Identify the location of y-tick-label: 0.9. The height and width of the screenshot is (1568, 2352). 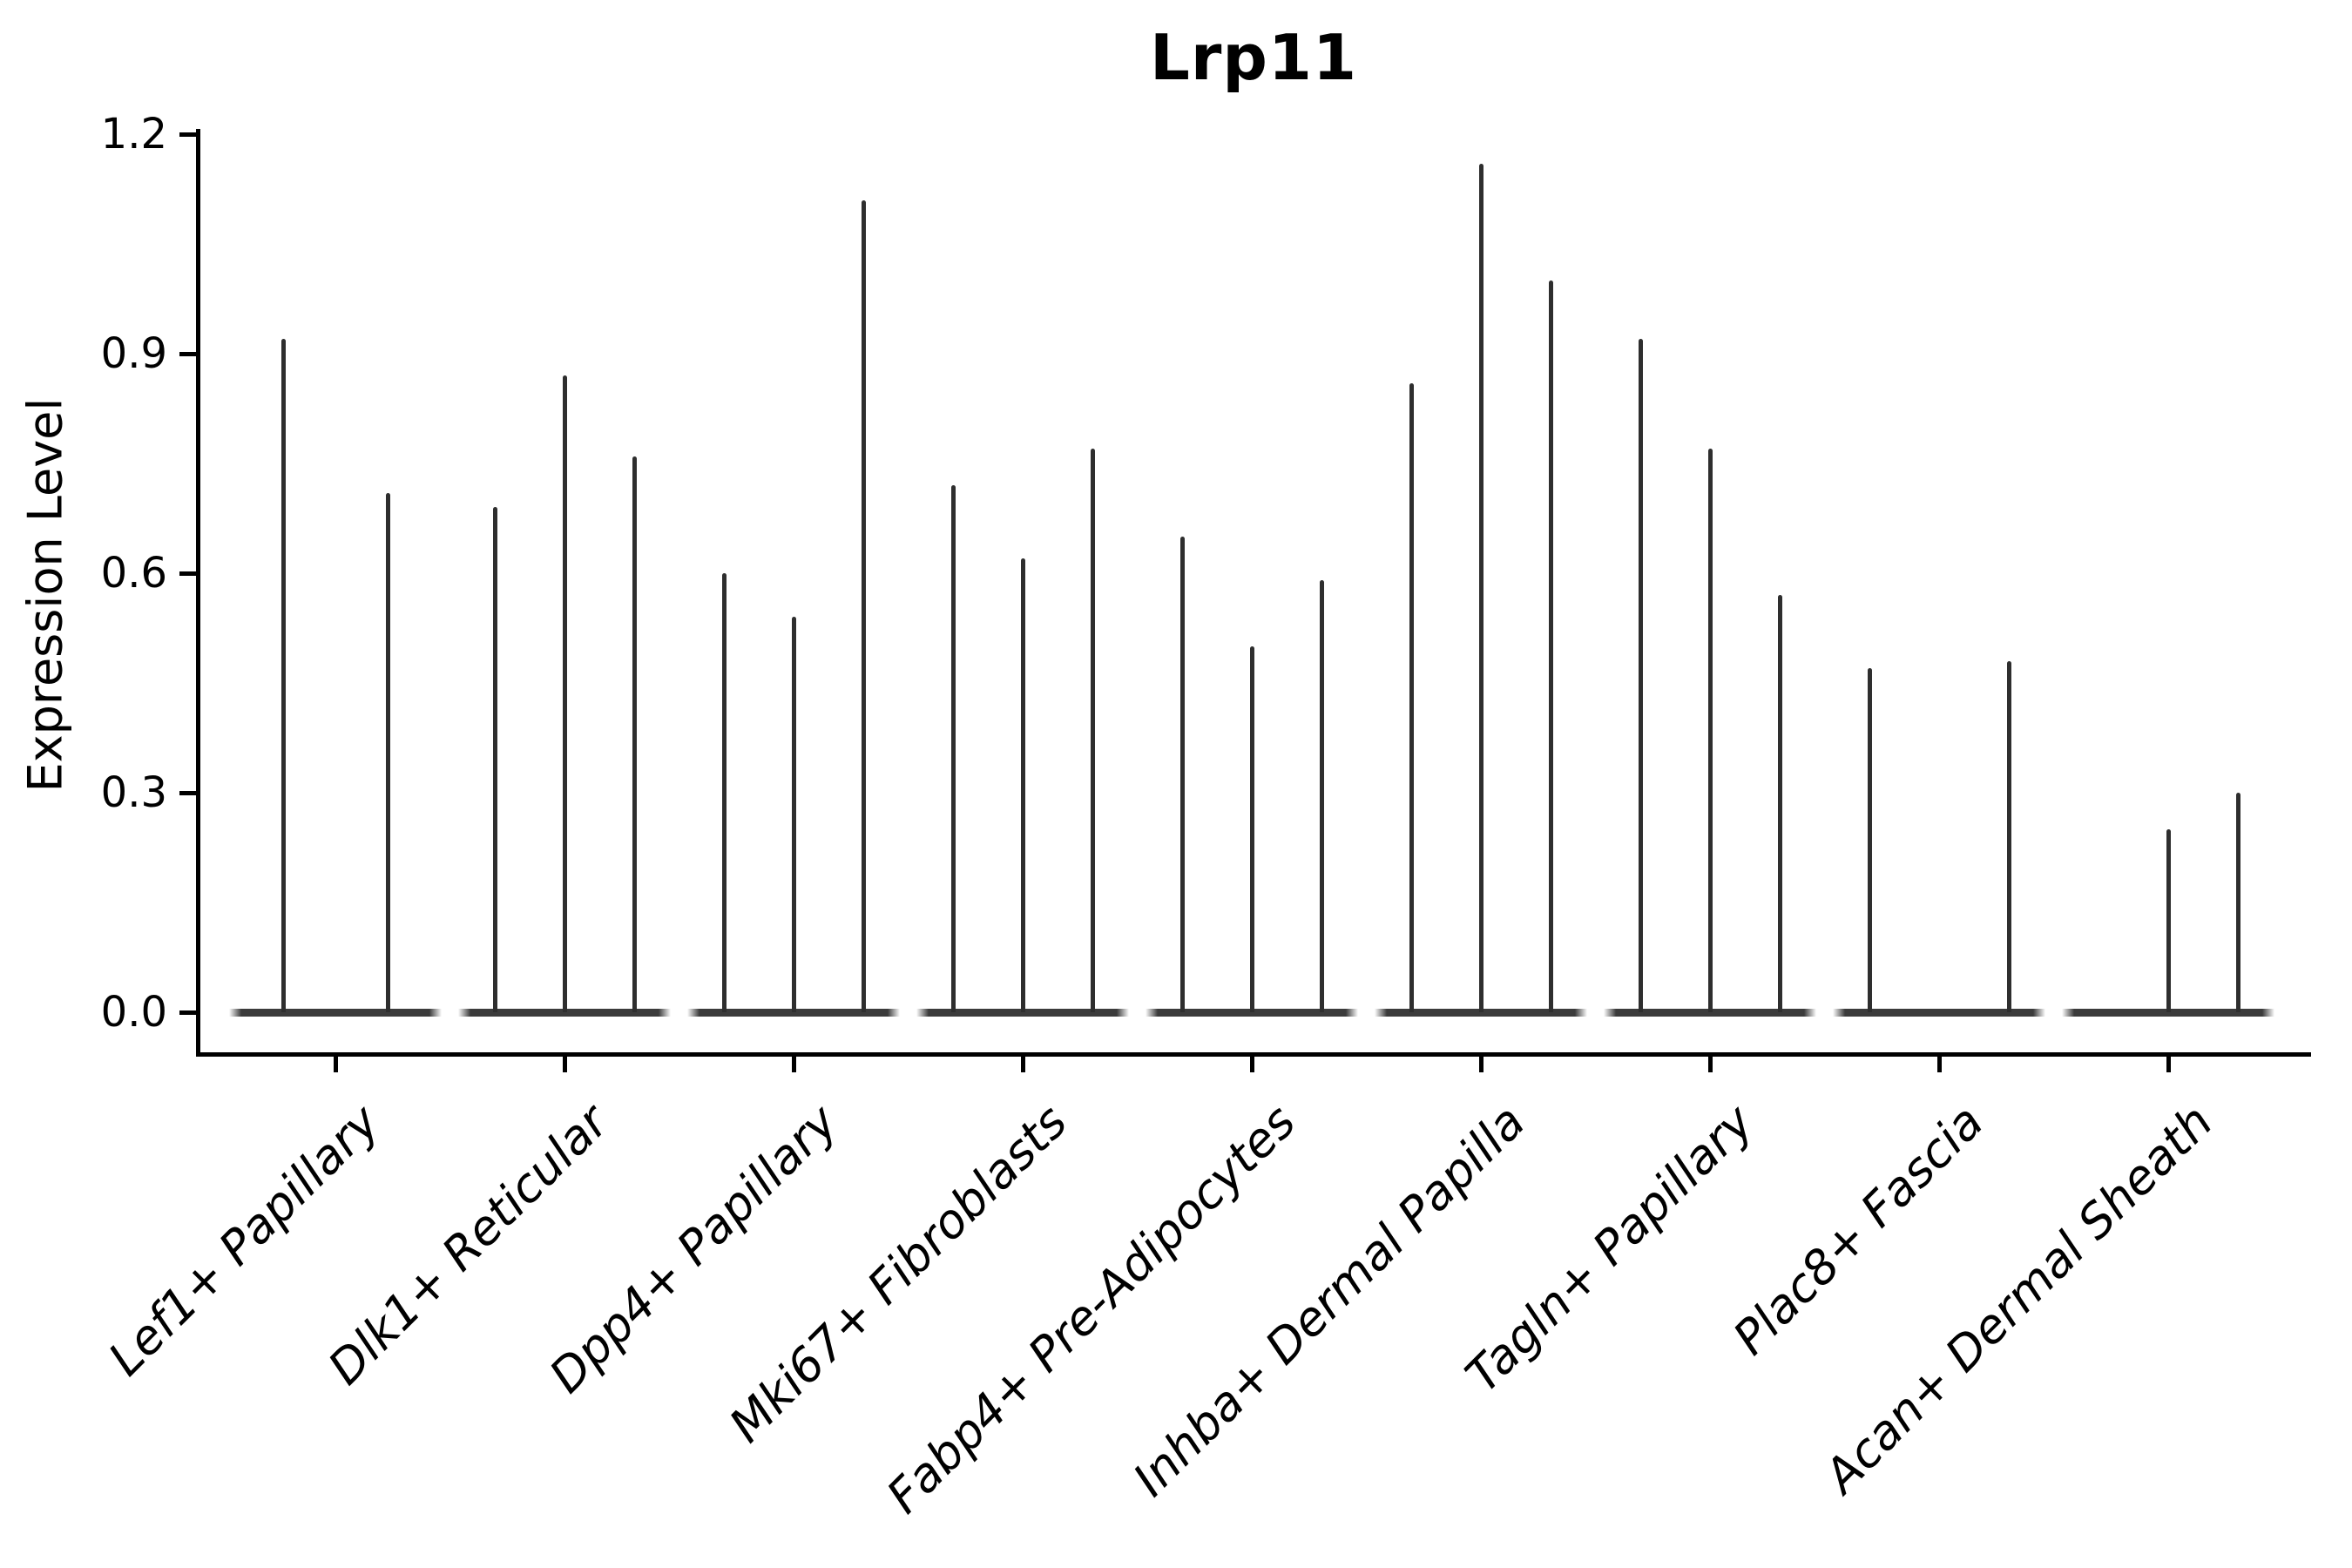
(134, 353).